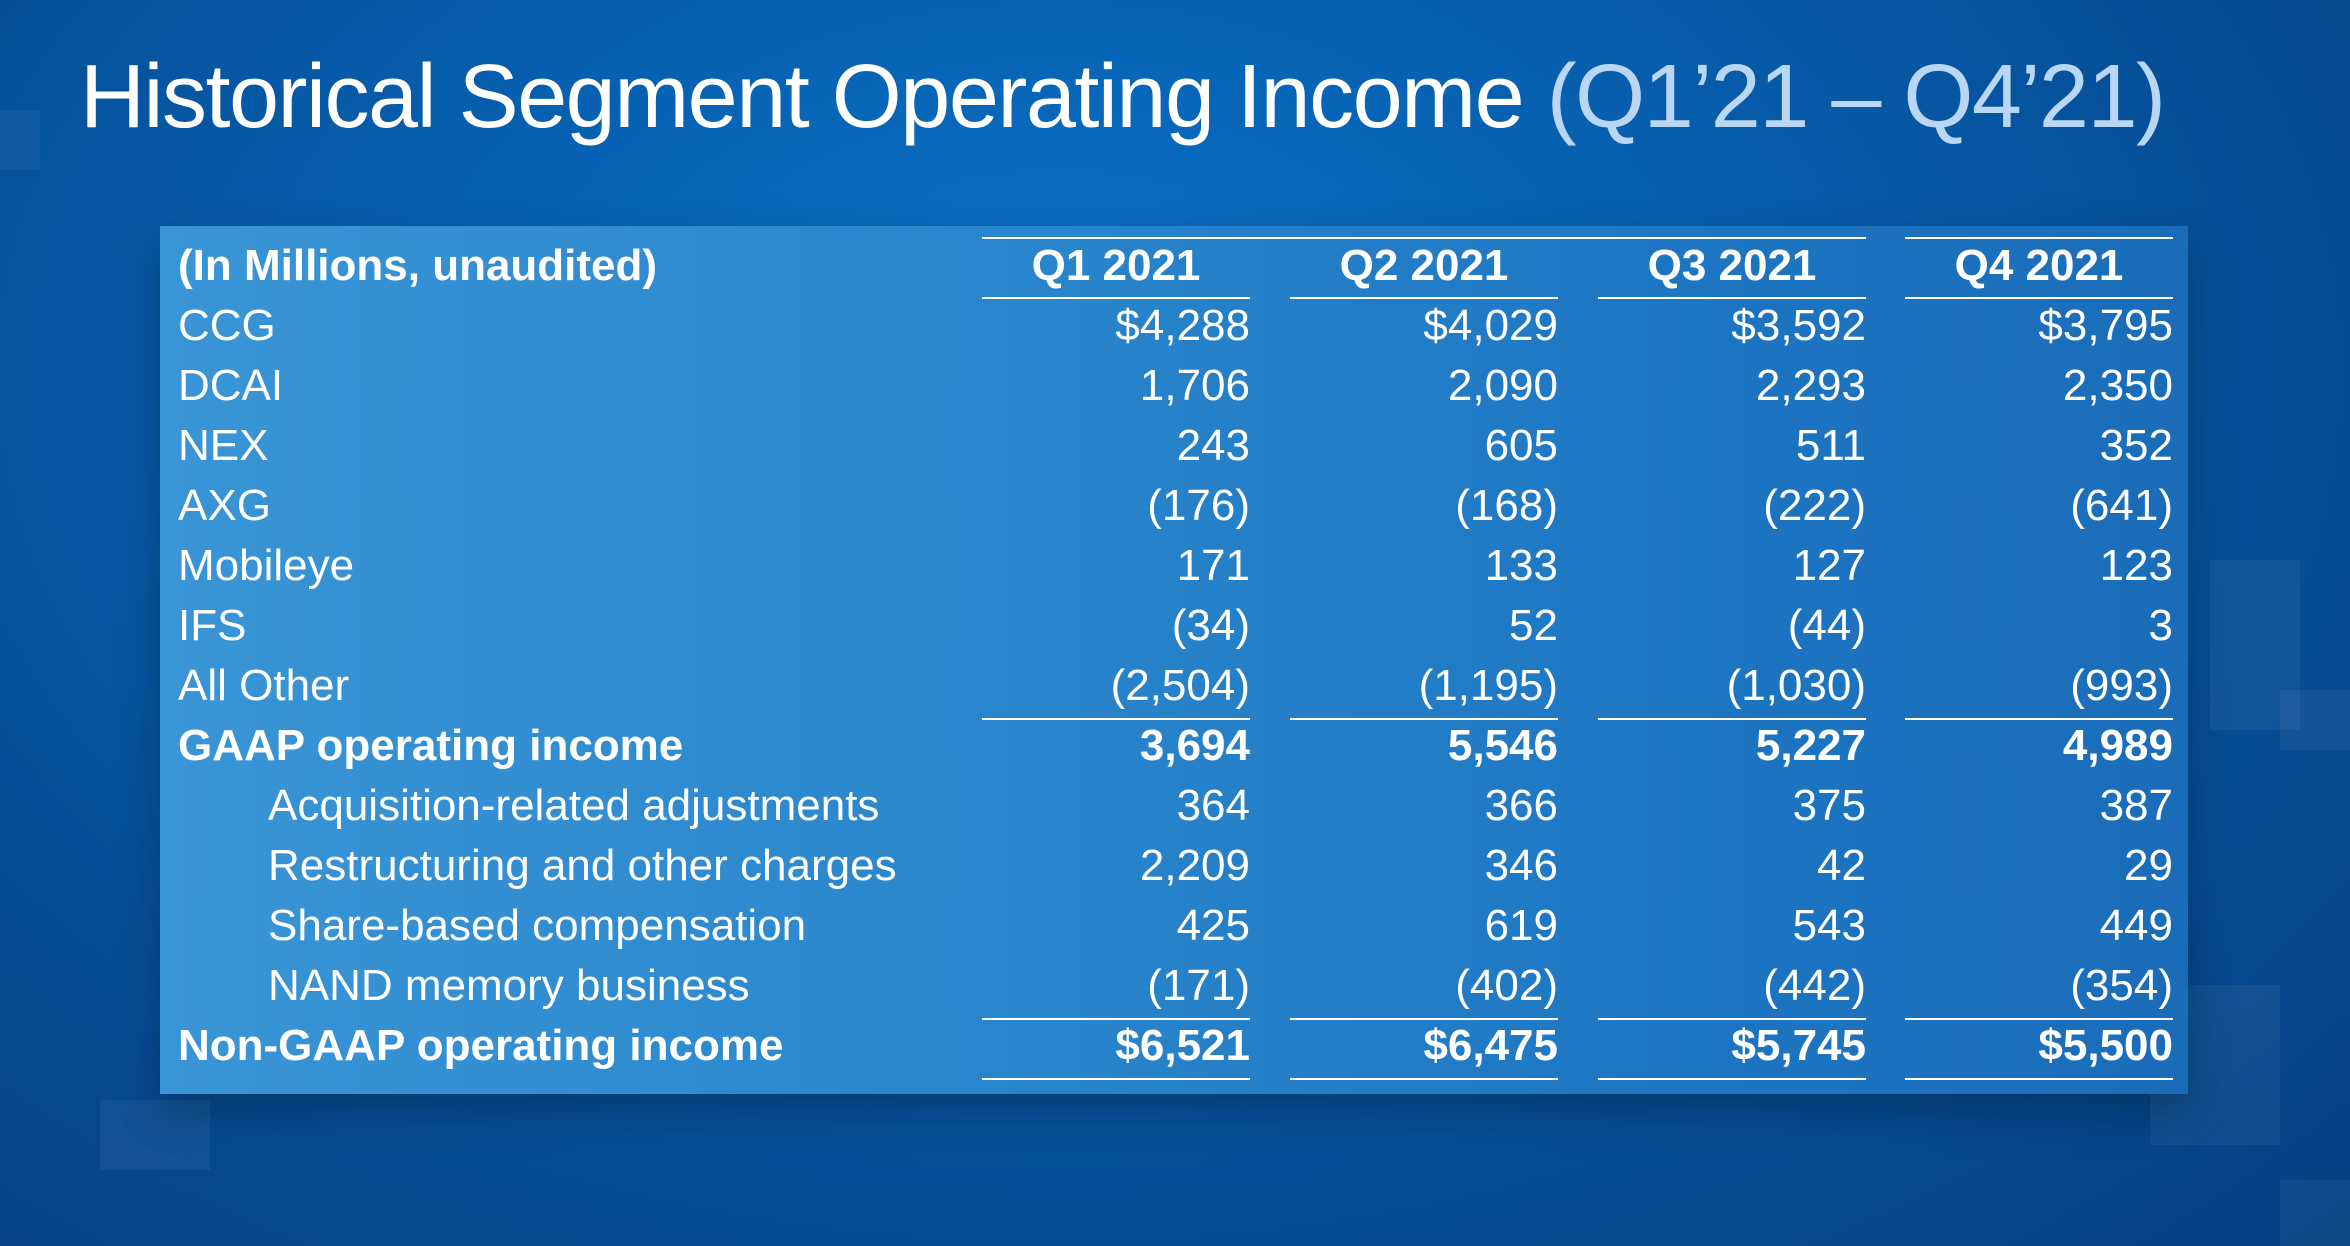  Describe the element at coordinates (431, 745) in the screenshot. I see `row-label: GAAP operating income` at that location.